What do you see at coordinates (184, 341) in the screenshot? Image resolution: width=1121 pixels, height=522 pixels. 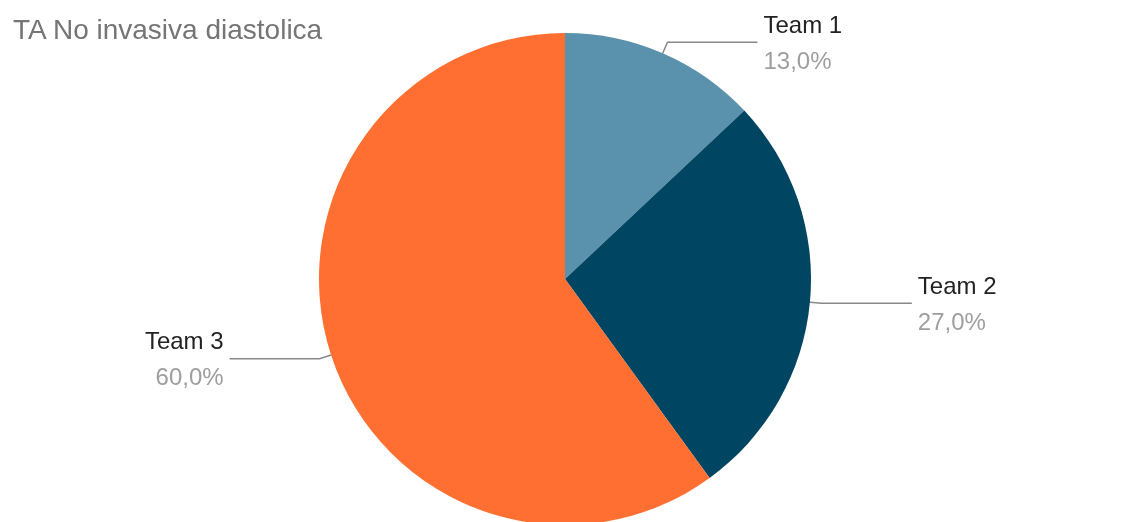 I see `slice-label: Team 3` at bounding box center [184, 341].